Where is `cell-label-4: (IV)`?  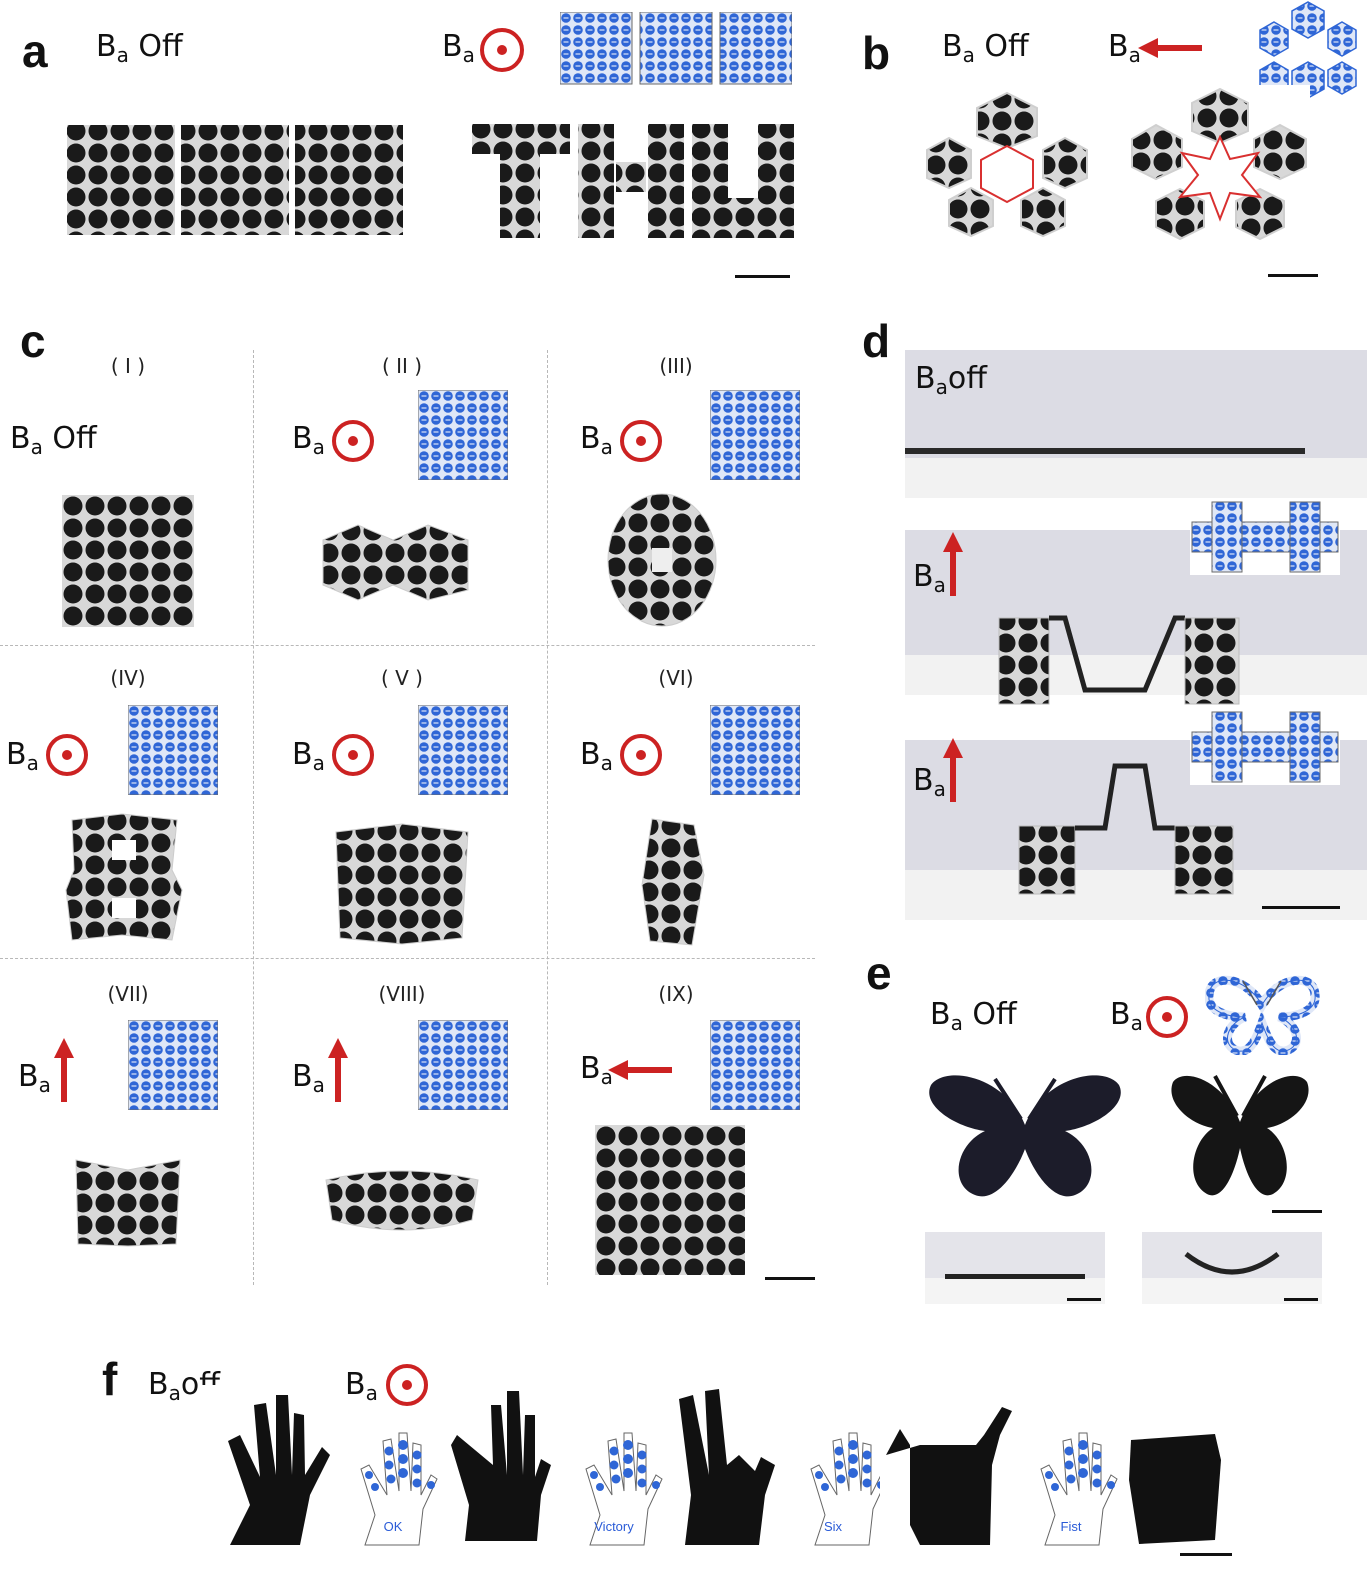 cell-label-4: (IV) is located at coordinates (128, 678).